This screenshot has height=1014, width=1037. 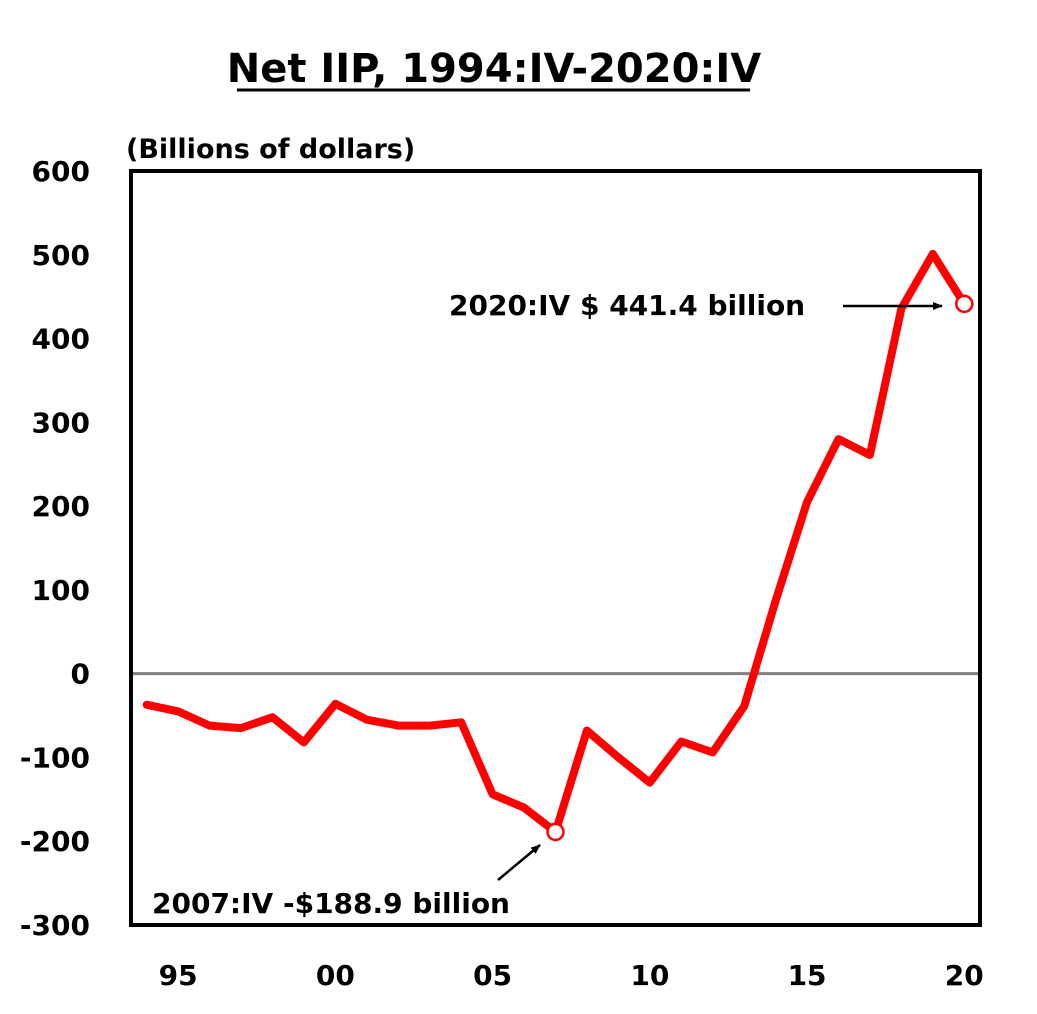 What do you see at coordinates (807, 975) in the screenshot?
I see `x-tick-label: 15` at bounding box center [807, 975].